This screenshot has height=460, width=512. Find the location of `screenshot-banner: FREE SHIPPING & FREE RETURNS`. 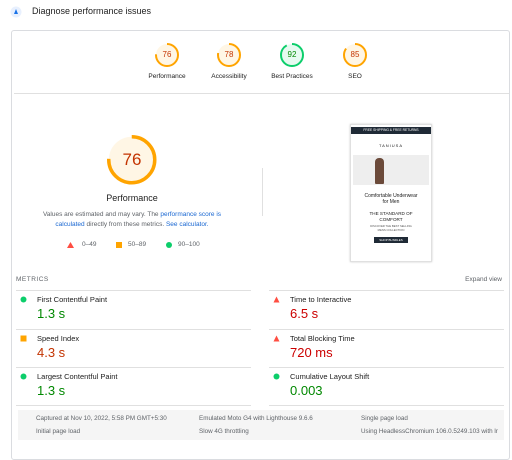

screenshot-banner: FREE SHIPPING & FREE RETURNS is located at coordinates (391, 130).